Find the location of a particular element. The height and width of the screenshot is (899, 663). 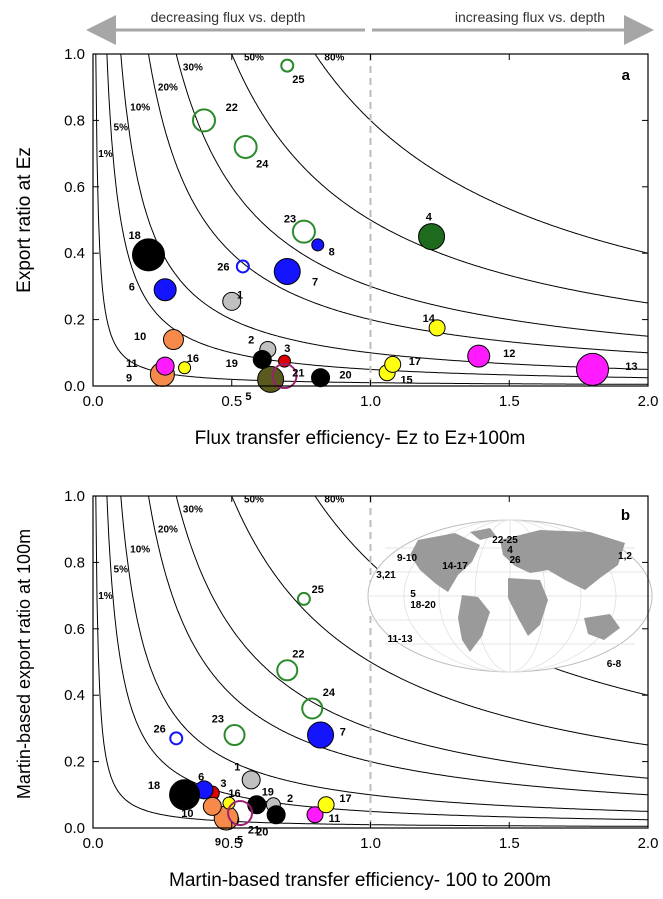

point-label: 26 is located at coordinates (159, 729).